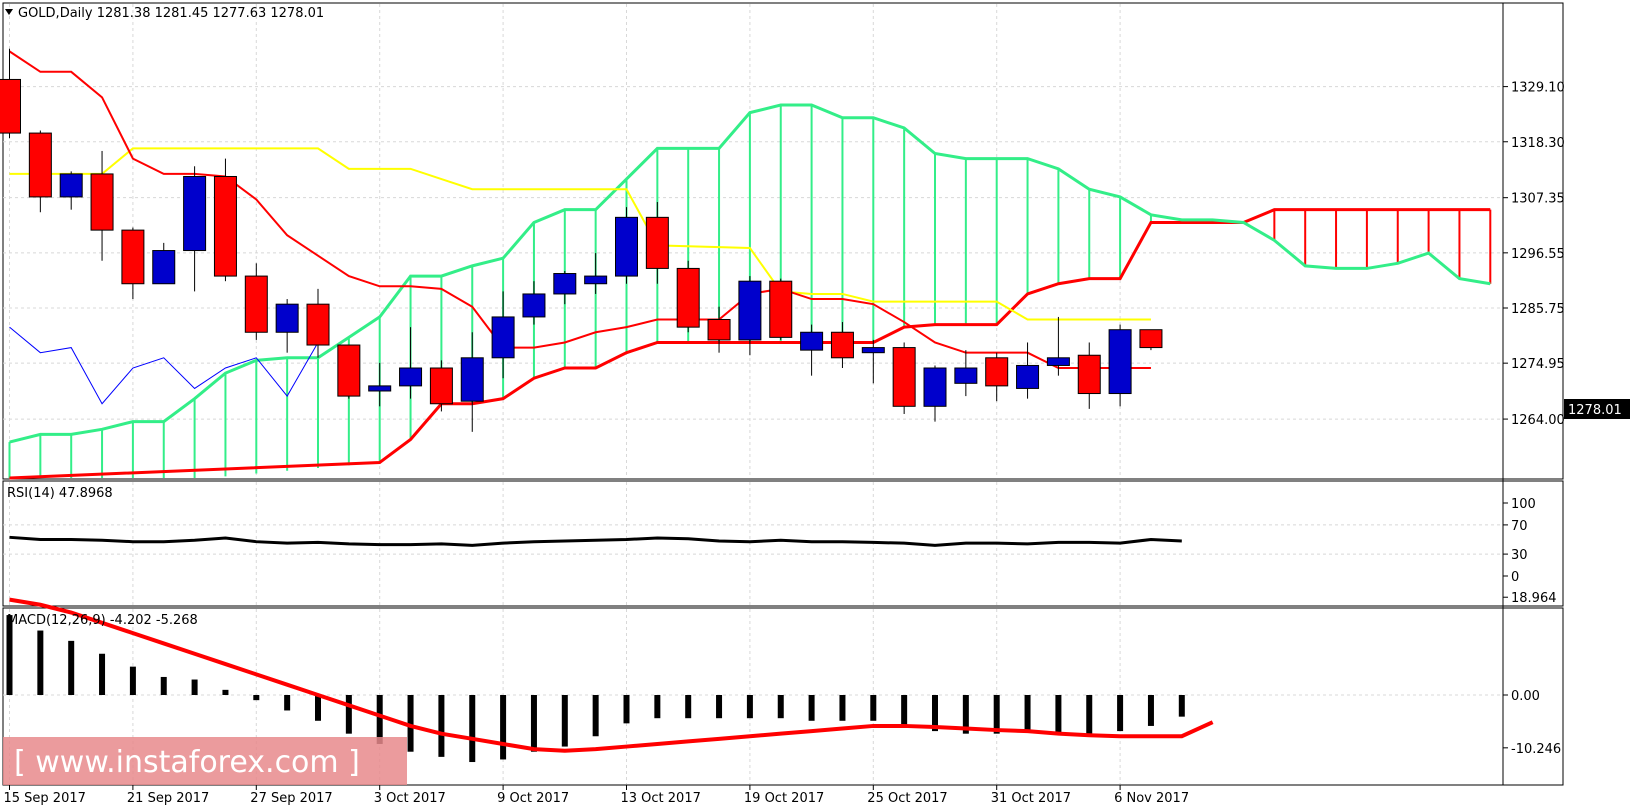 The width and height of the screenshot is (1630, 811). Describe the element at coordinates (1538, 309) in the screenshot. I see `price-tick-label: 1285.75` at that location.